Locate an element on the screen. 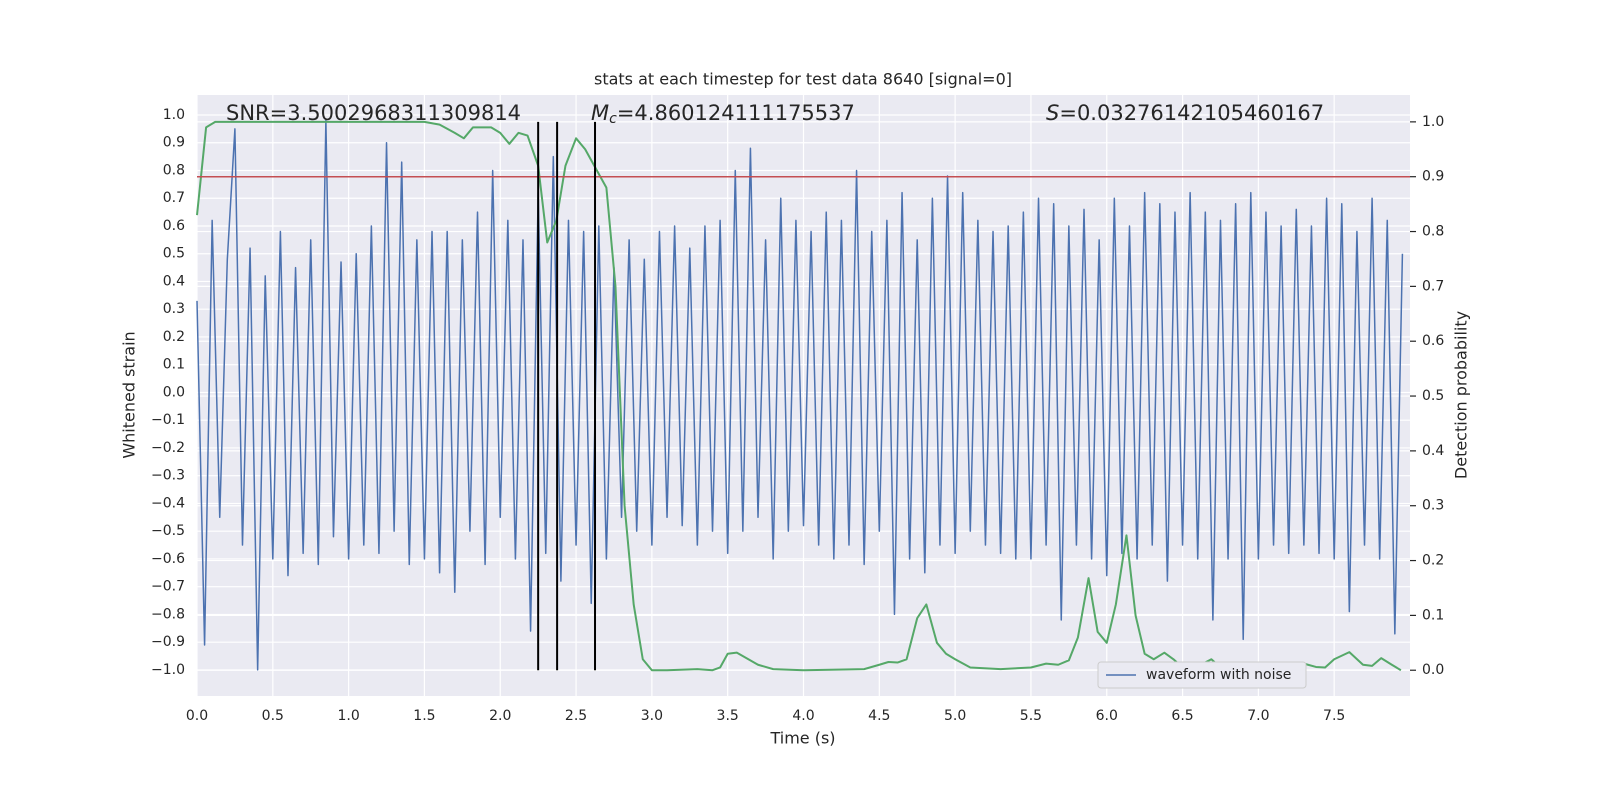  y-tick-label: 0.6 is located at coordinates (174, 226).